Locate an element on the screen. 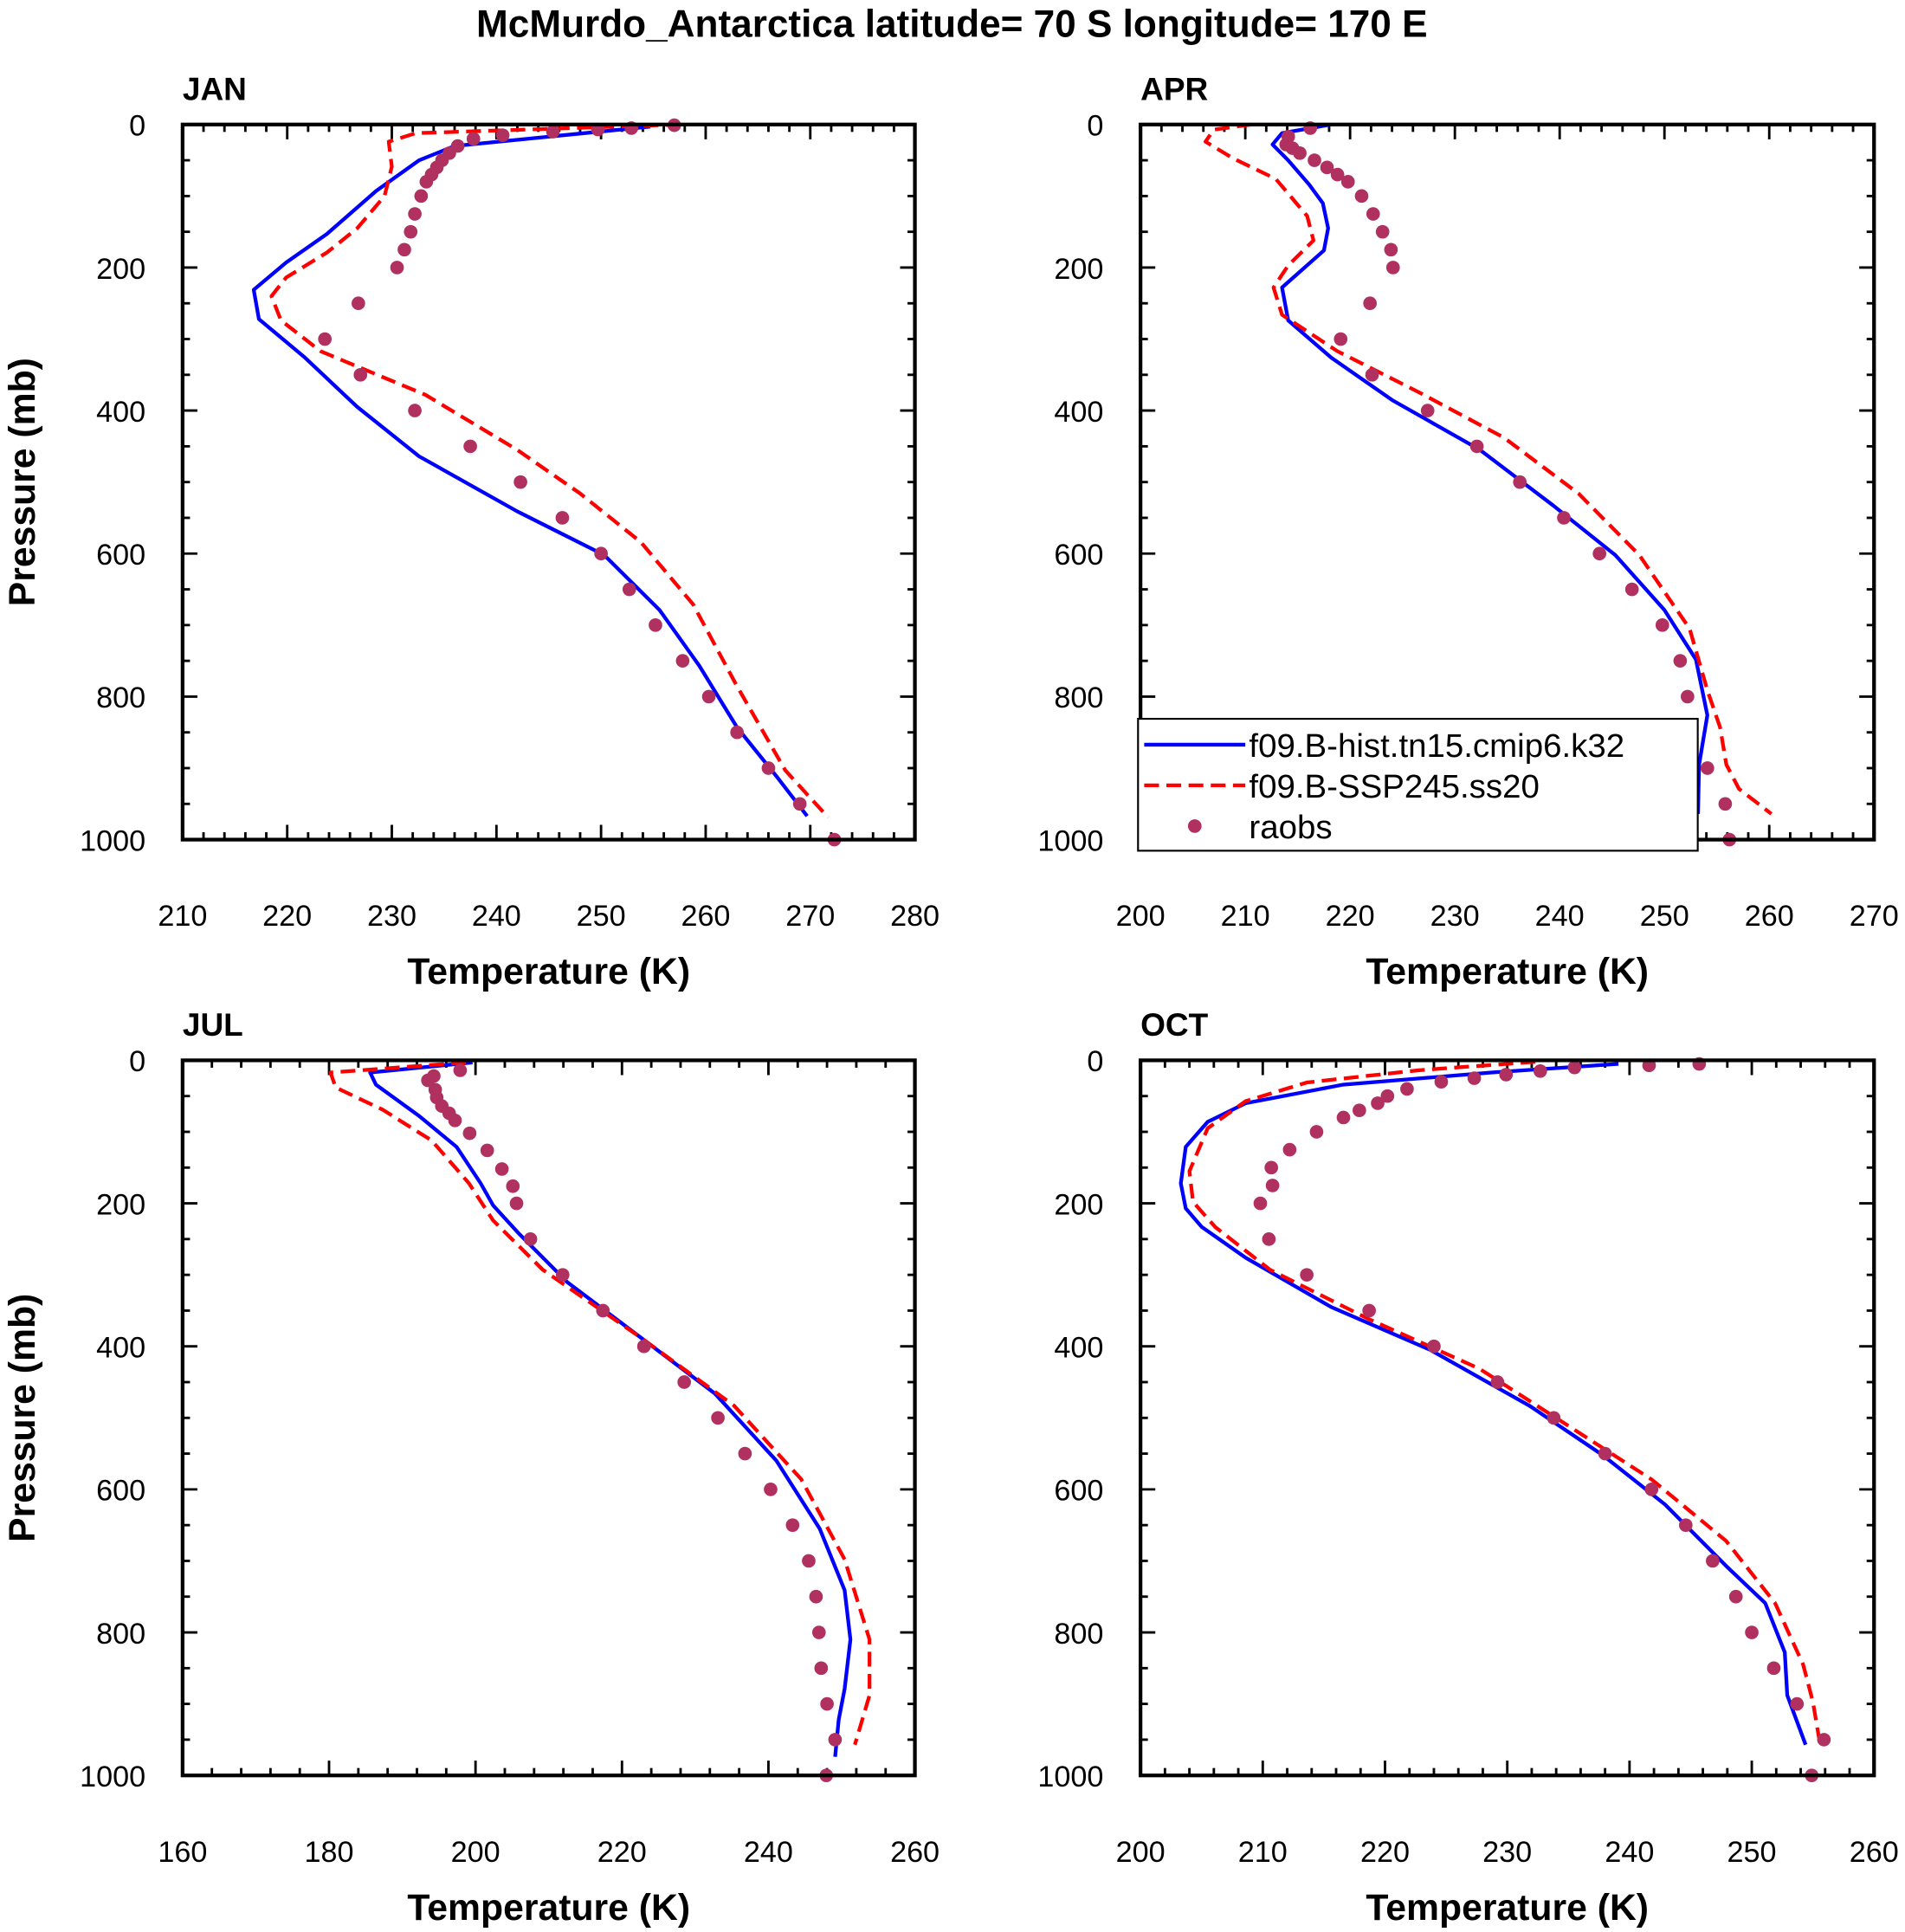 This screenshot has width=1905, height=1932. legend-box is located at coordinates (1418, 784).